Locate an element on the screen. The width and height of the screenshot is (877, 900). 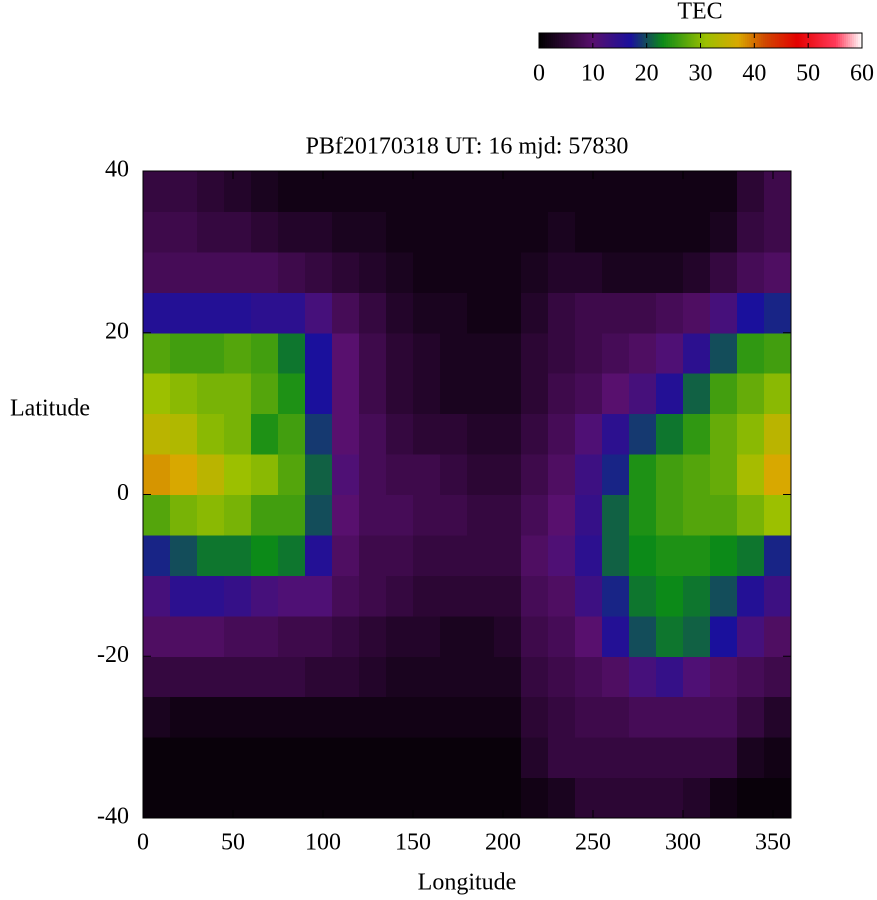
x-tick-label: 250 is located at coordinates (593, 843).